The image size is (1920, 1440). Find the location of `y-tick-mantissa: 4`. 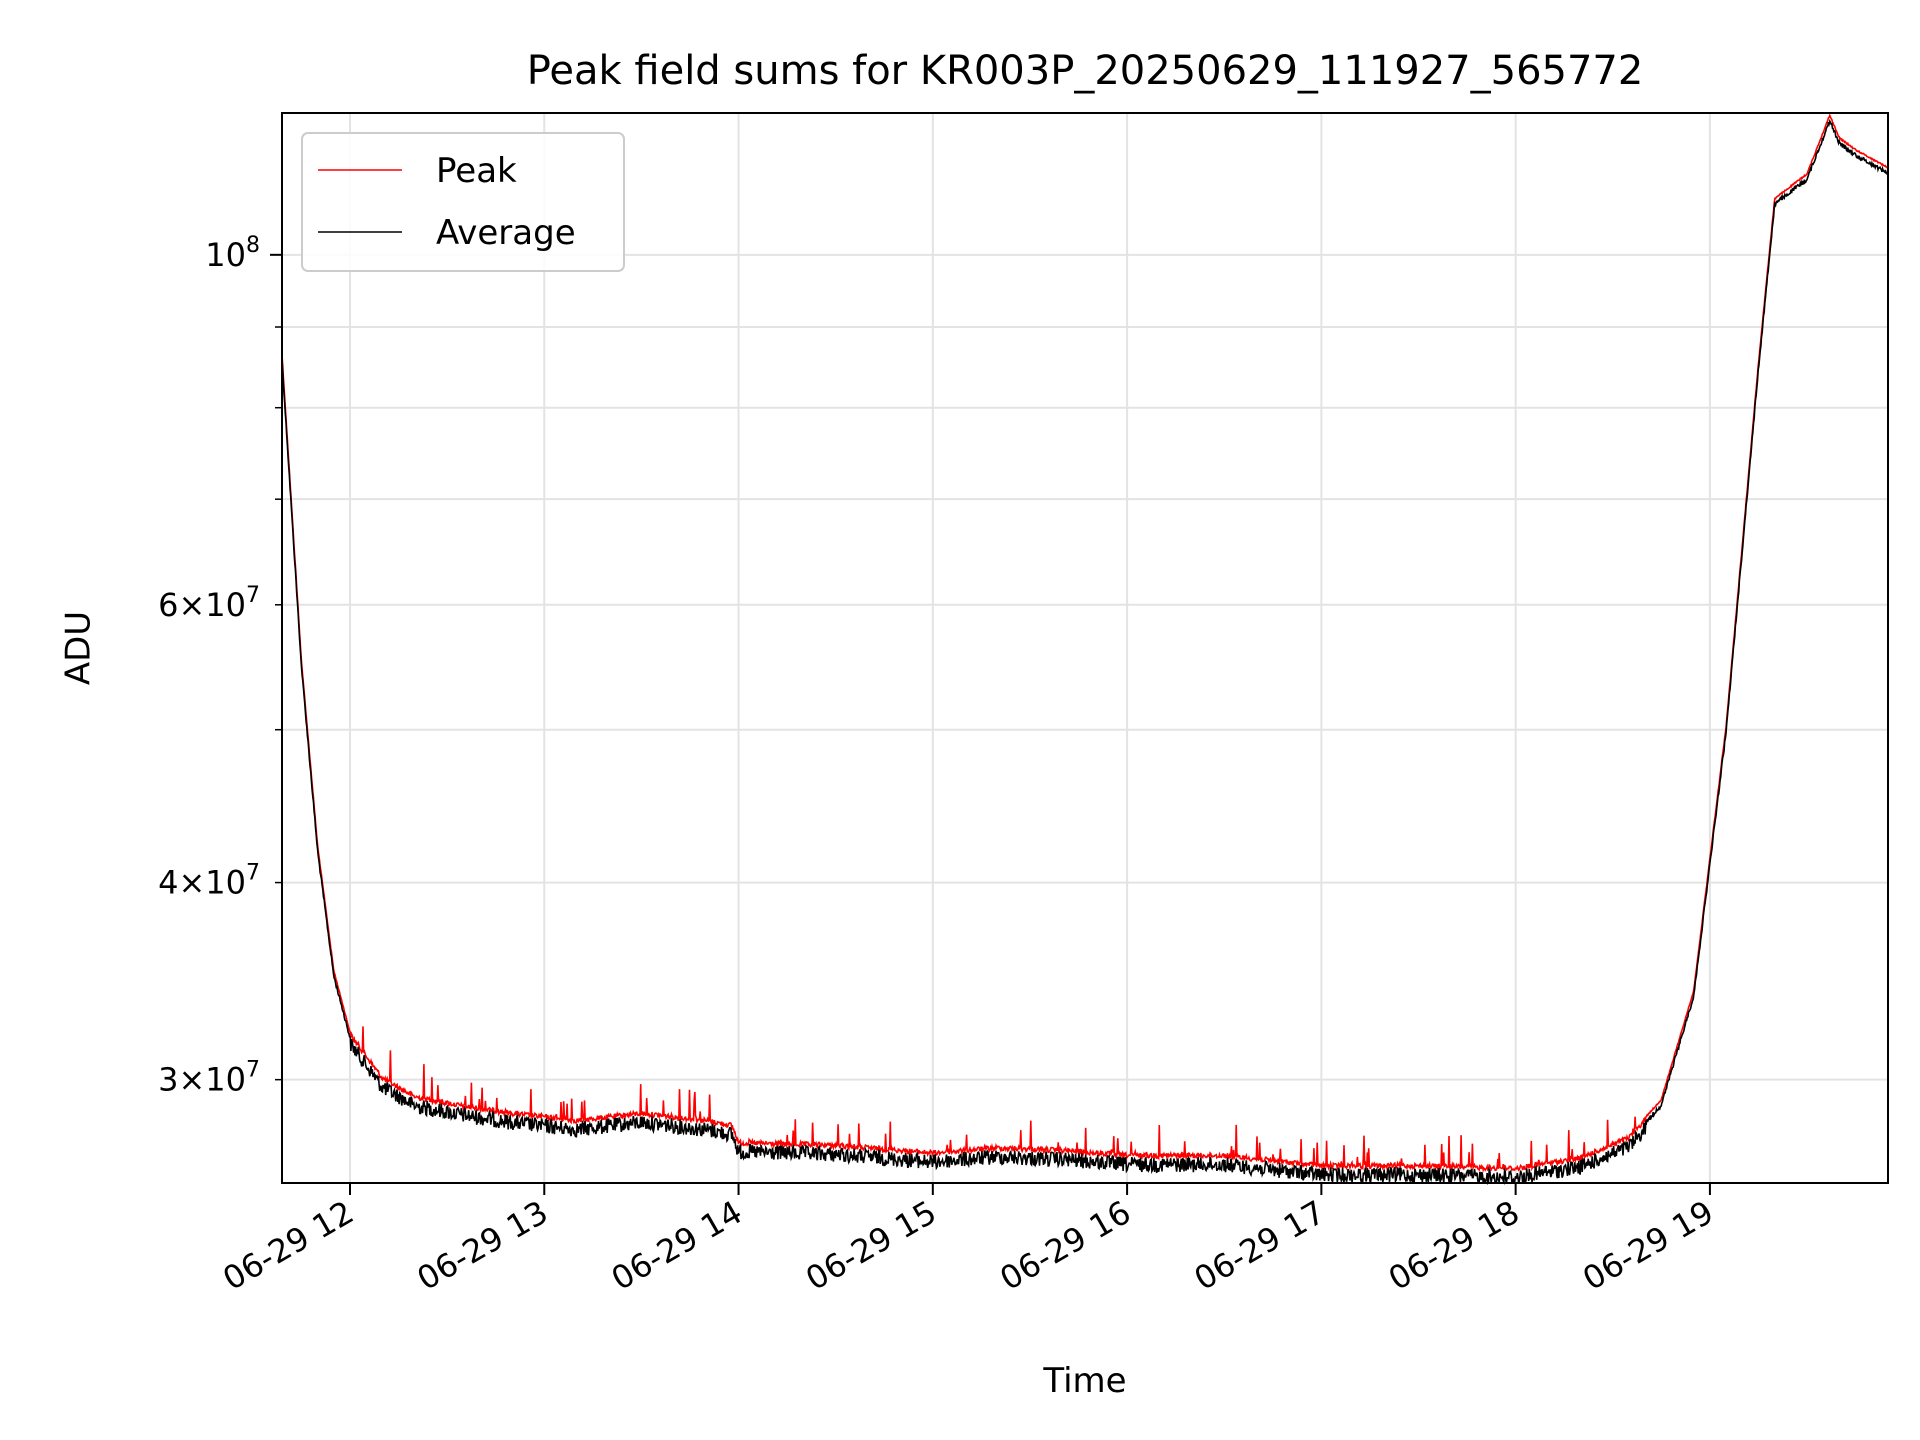

y-tick-mantissa: 4 is located at coordinates (168, 883).